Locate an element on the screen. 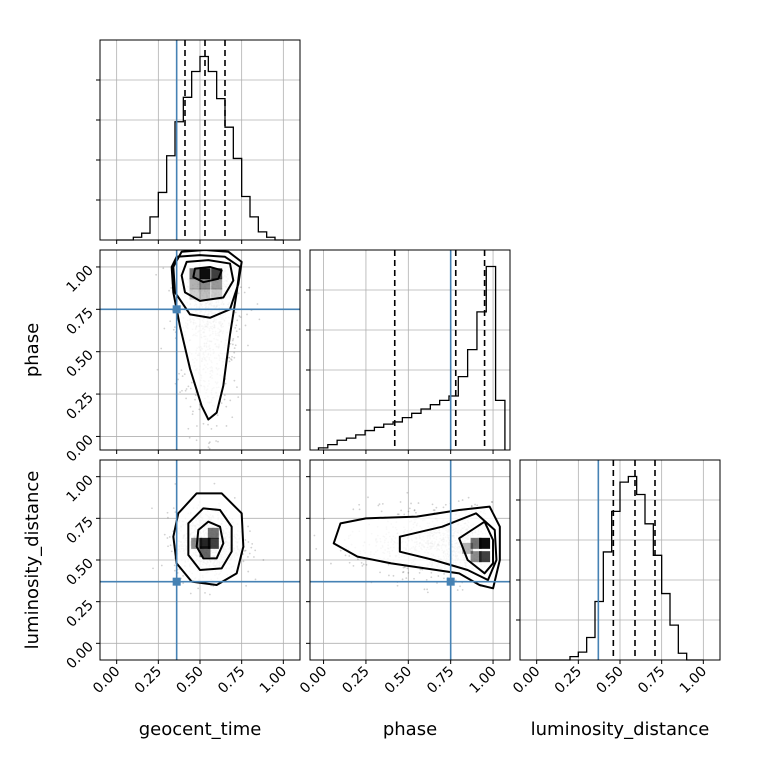 This screenshot has height=760, width=760. x-tick-label: 1.00 is located at coordinates (693, 680).